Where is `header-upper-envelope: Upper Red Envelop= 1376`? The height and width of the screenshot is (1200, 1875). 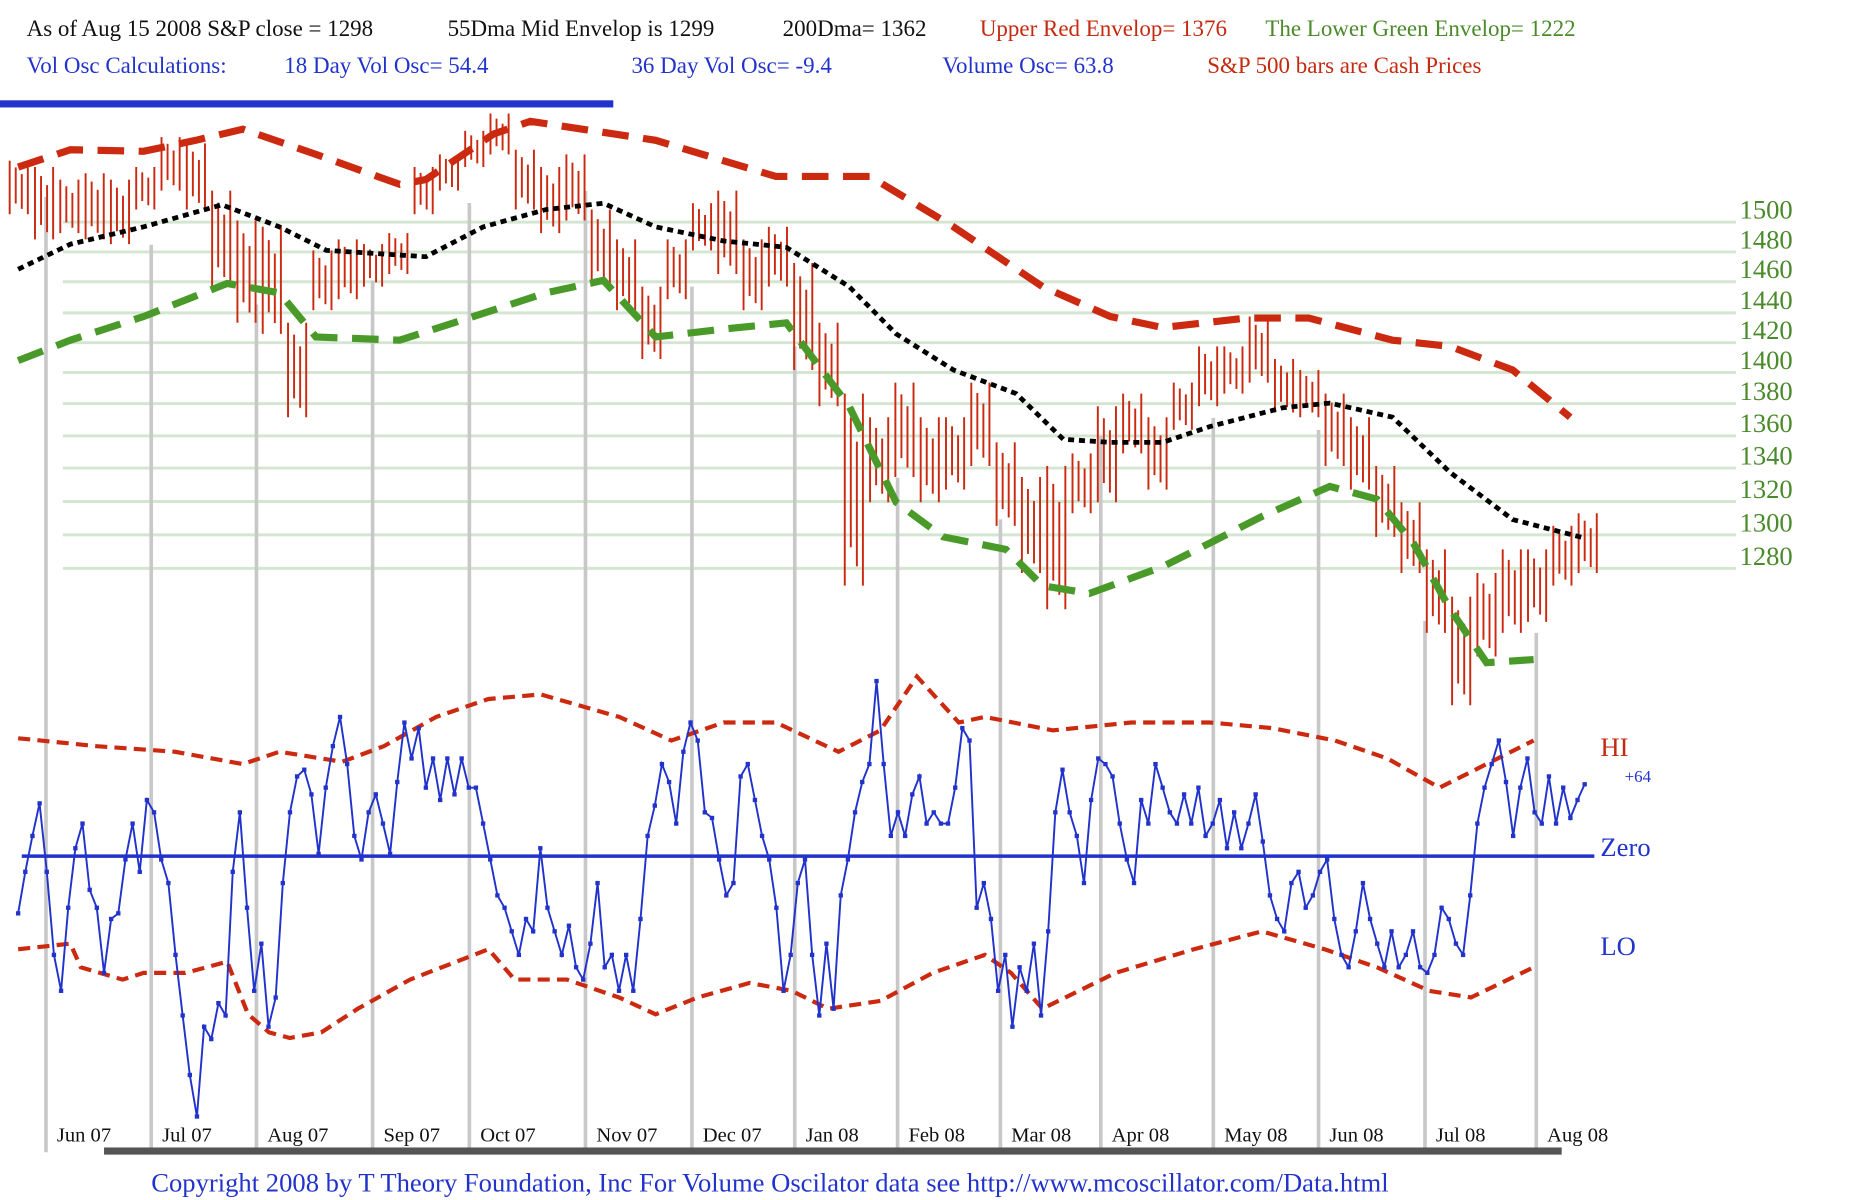
header-upper-envelope: Upper Red Envelop= 1376 is located at coordinates (1103, 28).